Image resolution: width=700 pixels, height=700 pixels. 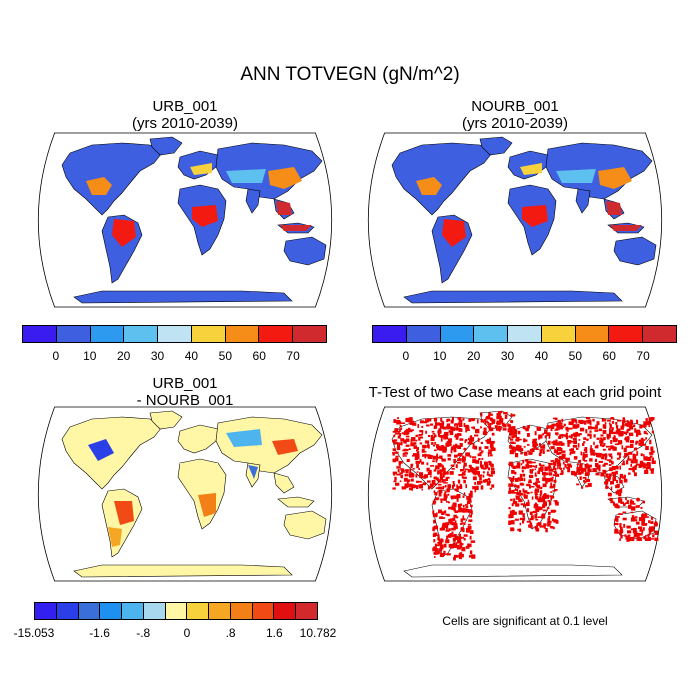 What do you see at coordinates (660, 334) in the screenshot?
I see `colorbar-nourb-swatch` at bounding box center [660, 334].